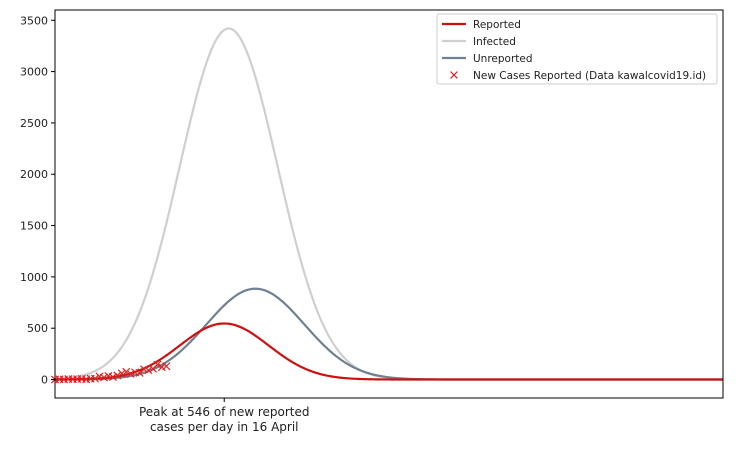 The width and height of the screenshot is (741, 449). I want to click on y-tick-label: 500, so click(37, 328).